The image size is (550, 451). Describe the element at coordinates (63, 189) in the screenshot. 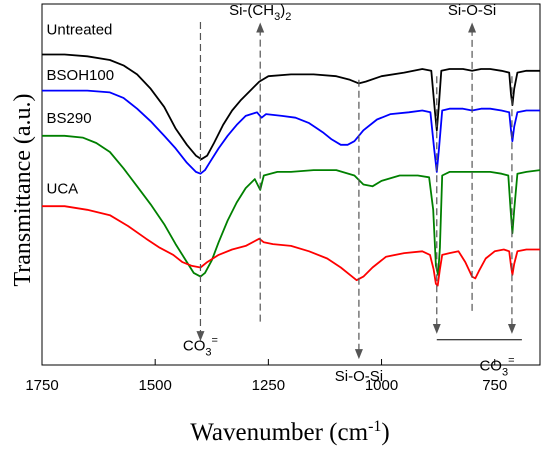

I see `series-label: UCA` at that location.